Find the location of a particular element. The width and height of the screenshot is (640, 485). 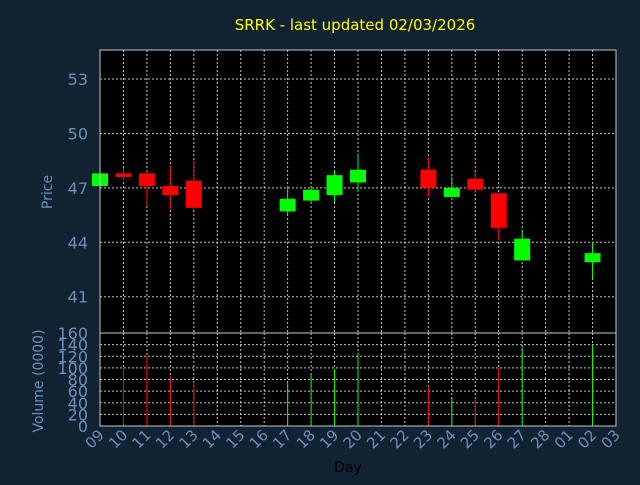

volume-tick-label: 20 is located at coordinates (78, 414).